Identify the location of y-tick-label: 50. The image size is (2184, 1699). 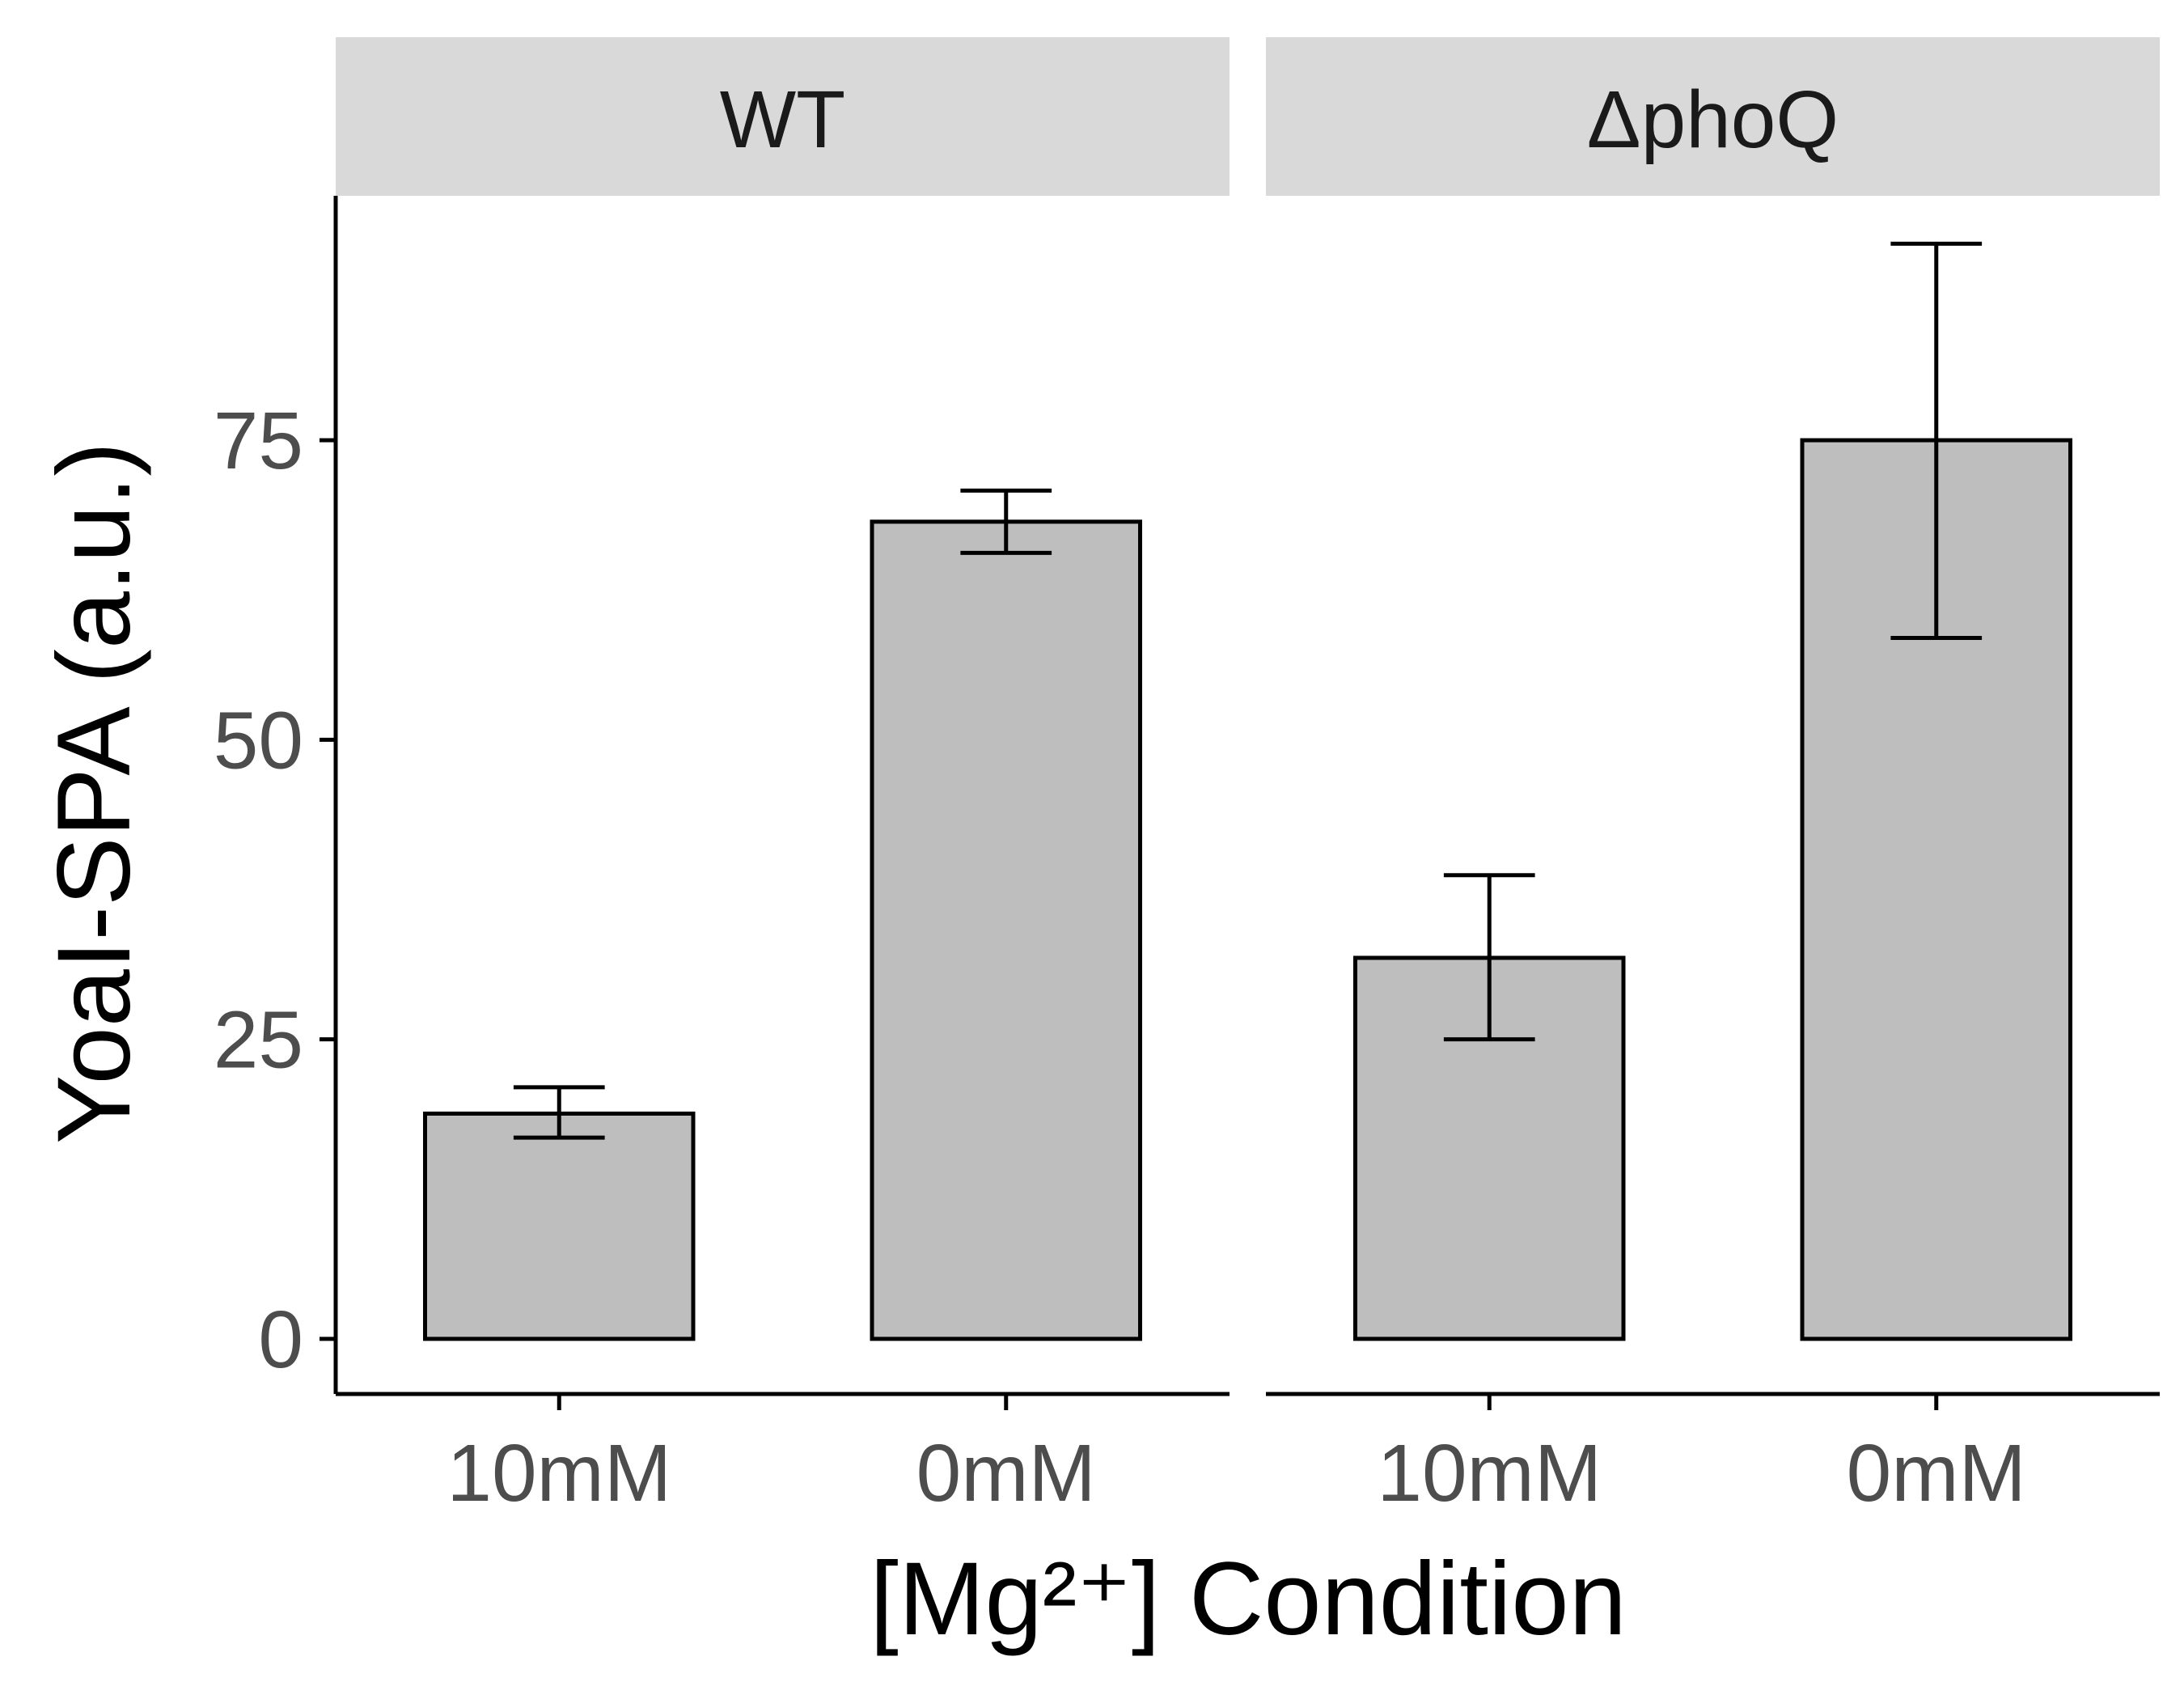
(258, 740).